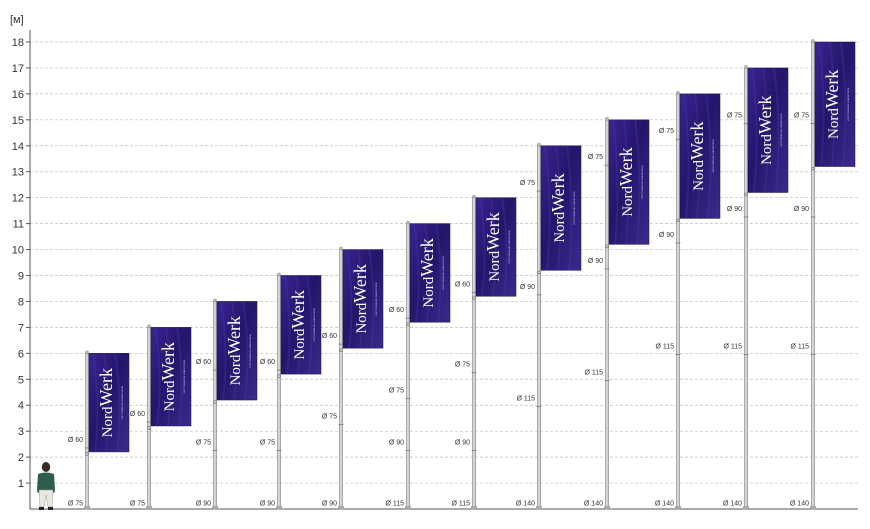 The height and width of the screenshot is (529, 870). What do you see at coordinates (18, 147) in the screenshot?
I see `y-tick-label: 14` at bounding box center [18, 147].